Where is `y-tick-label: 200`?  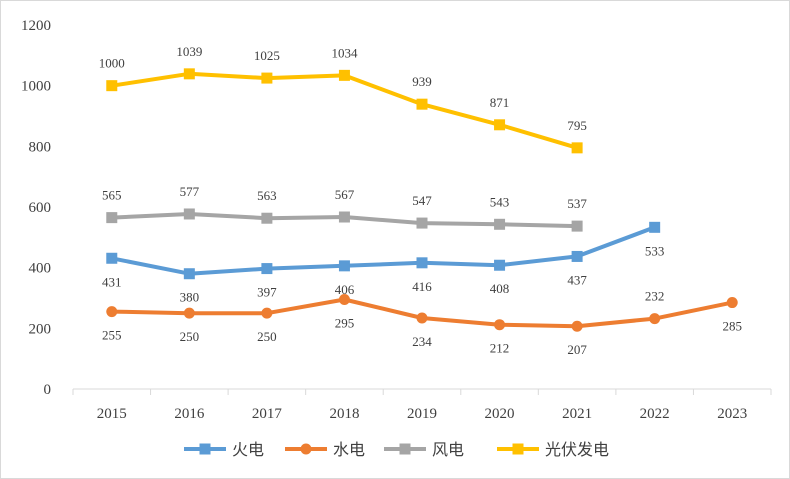
y-tick-label: 200 is located at coordinates (40, 329).